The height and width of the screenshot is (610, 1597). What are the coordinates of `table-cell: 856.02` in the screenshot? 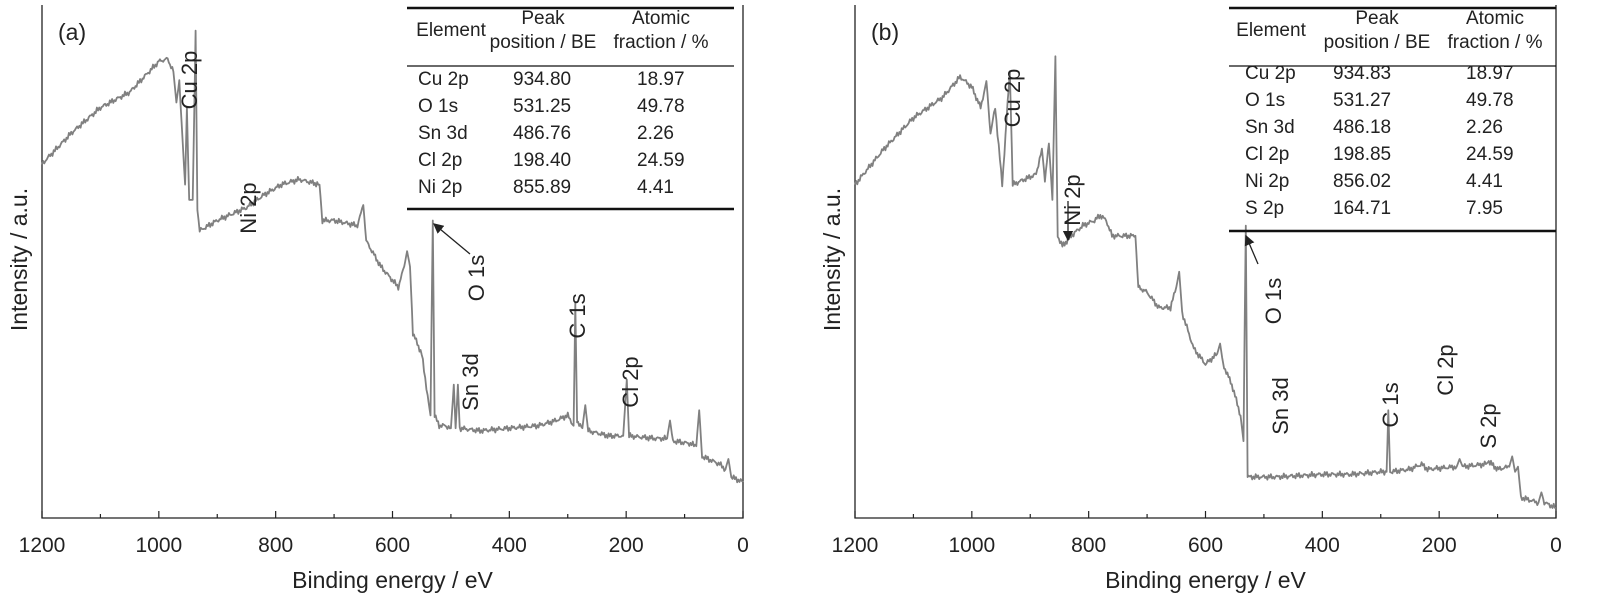 It's located at (1362, 181).